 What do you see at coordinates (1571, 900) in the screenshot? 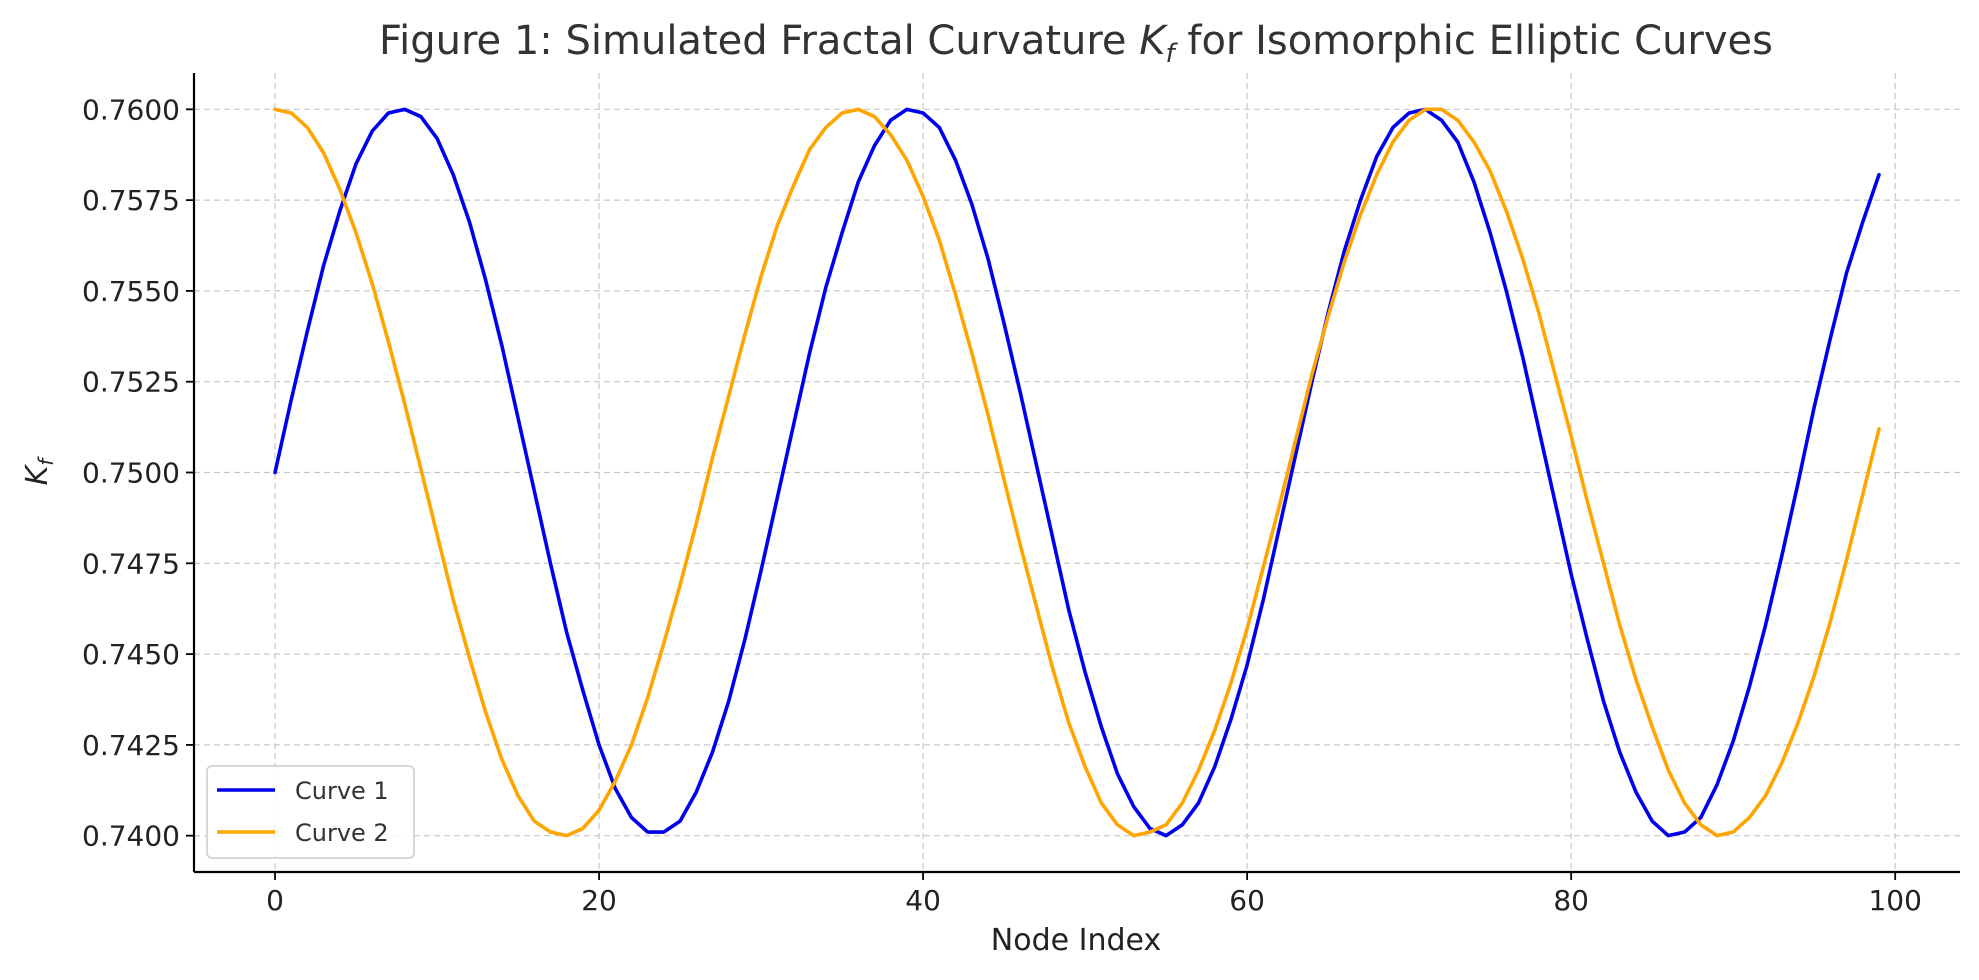
I see `x-tick-label: 80` at bounding box center [1571, 900].